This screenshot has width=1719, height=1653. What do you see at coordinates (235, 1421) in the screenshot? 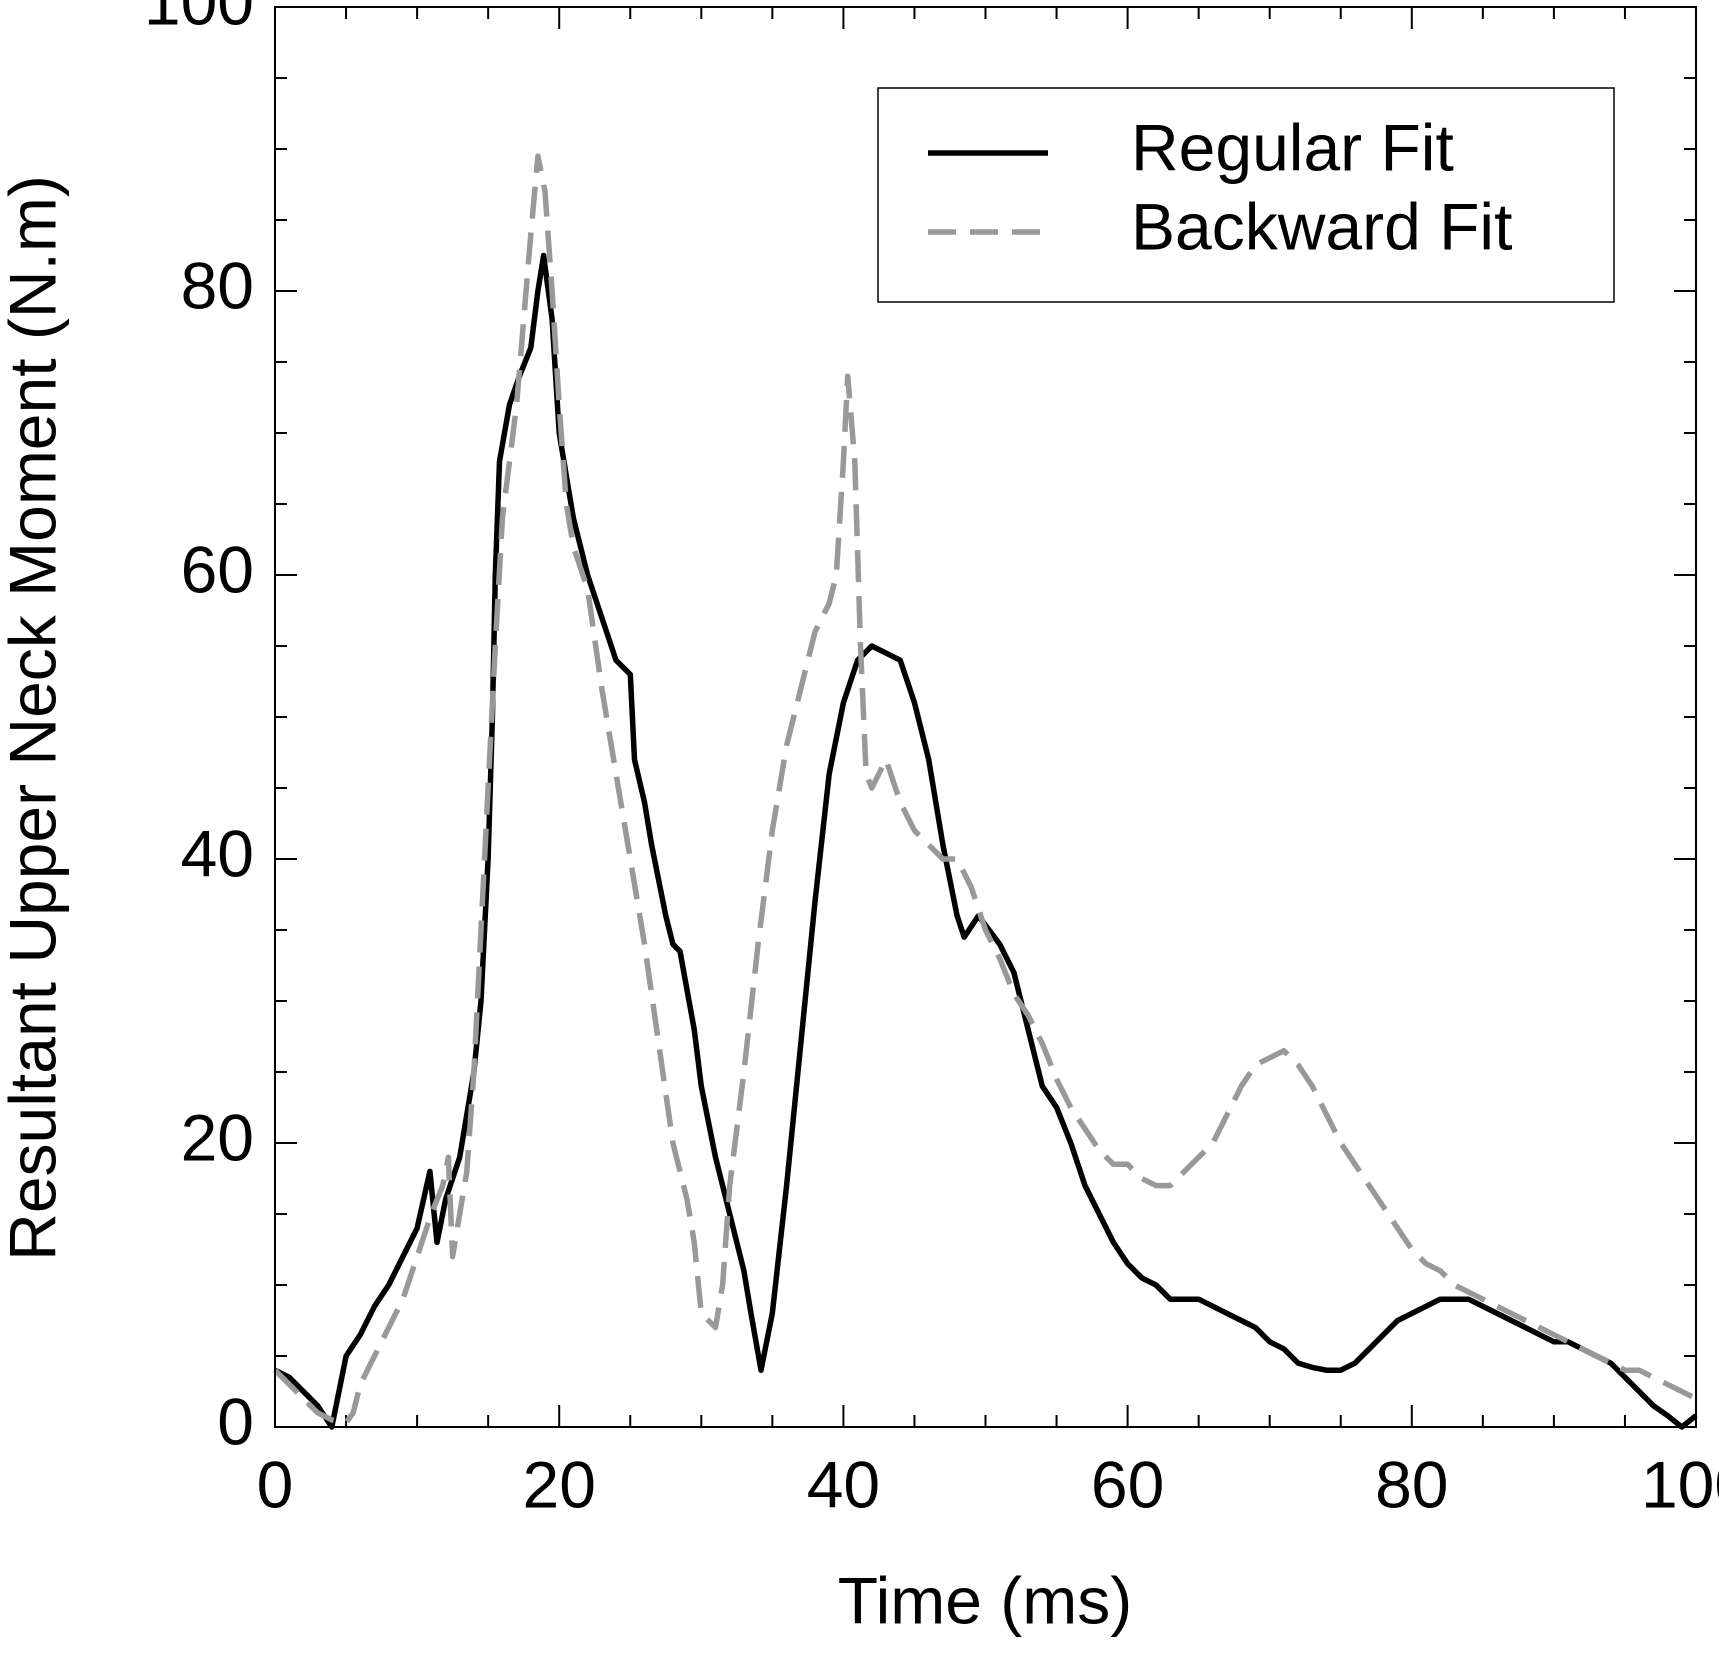
I see `y-tick-label: 0` at bounding box center [235, 1421].